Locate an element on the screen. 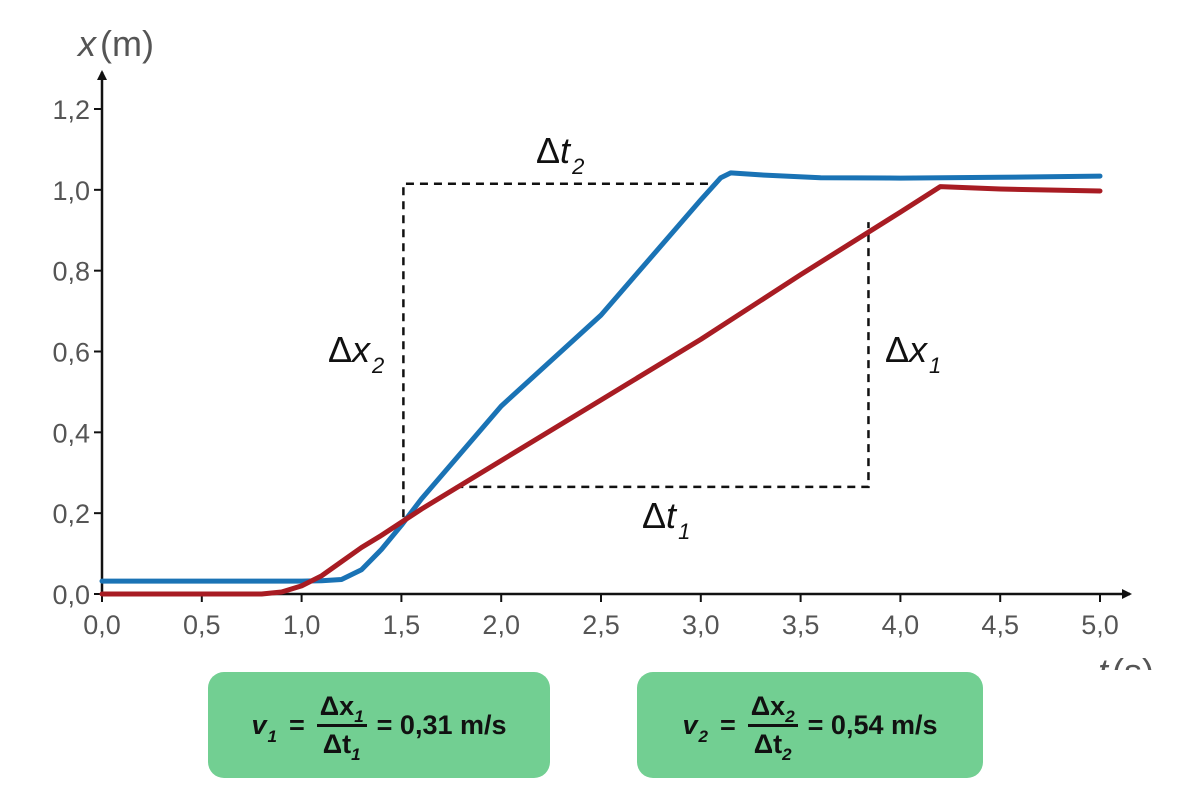 The image size is (1187, 800). triangle-1-dashed-lines is located at coordinates (662, 355).